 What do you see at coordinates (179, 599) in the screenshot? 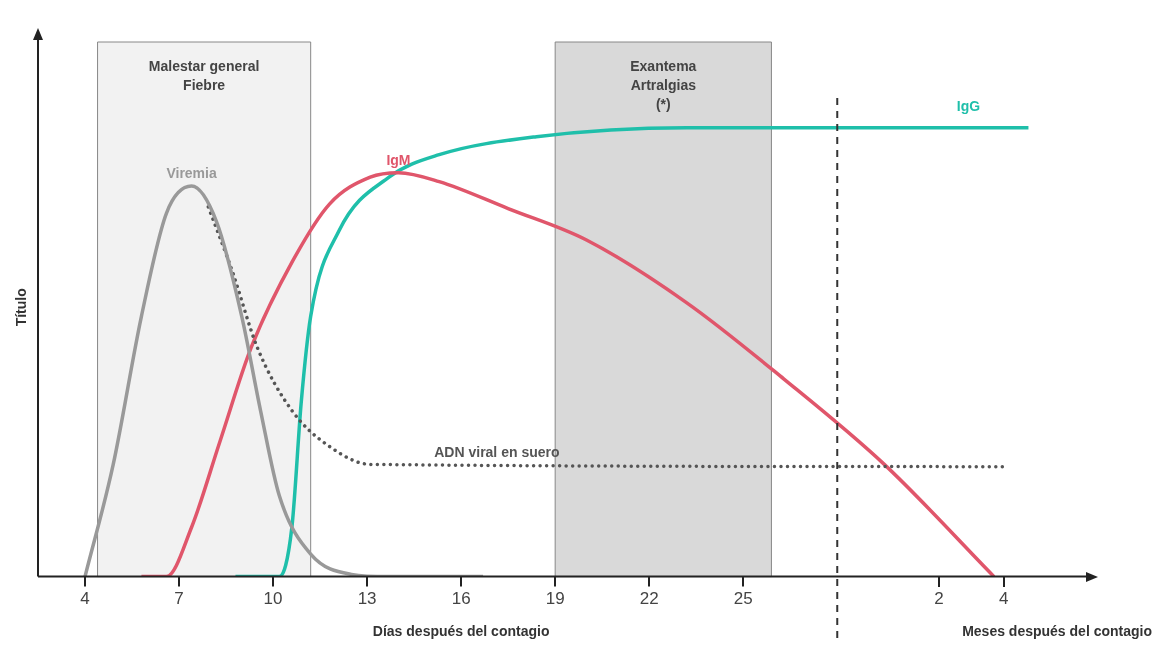
I see `x-tick-label: 7` at bounding box center [179, 599].